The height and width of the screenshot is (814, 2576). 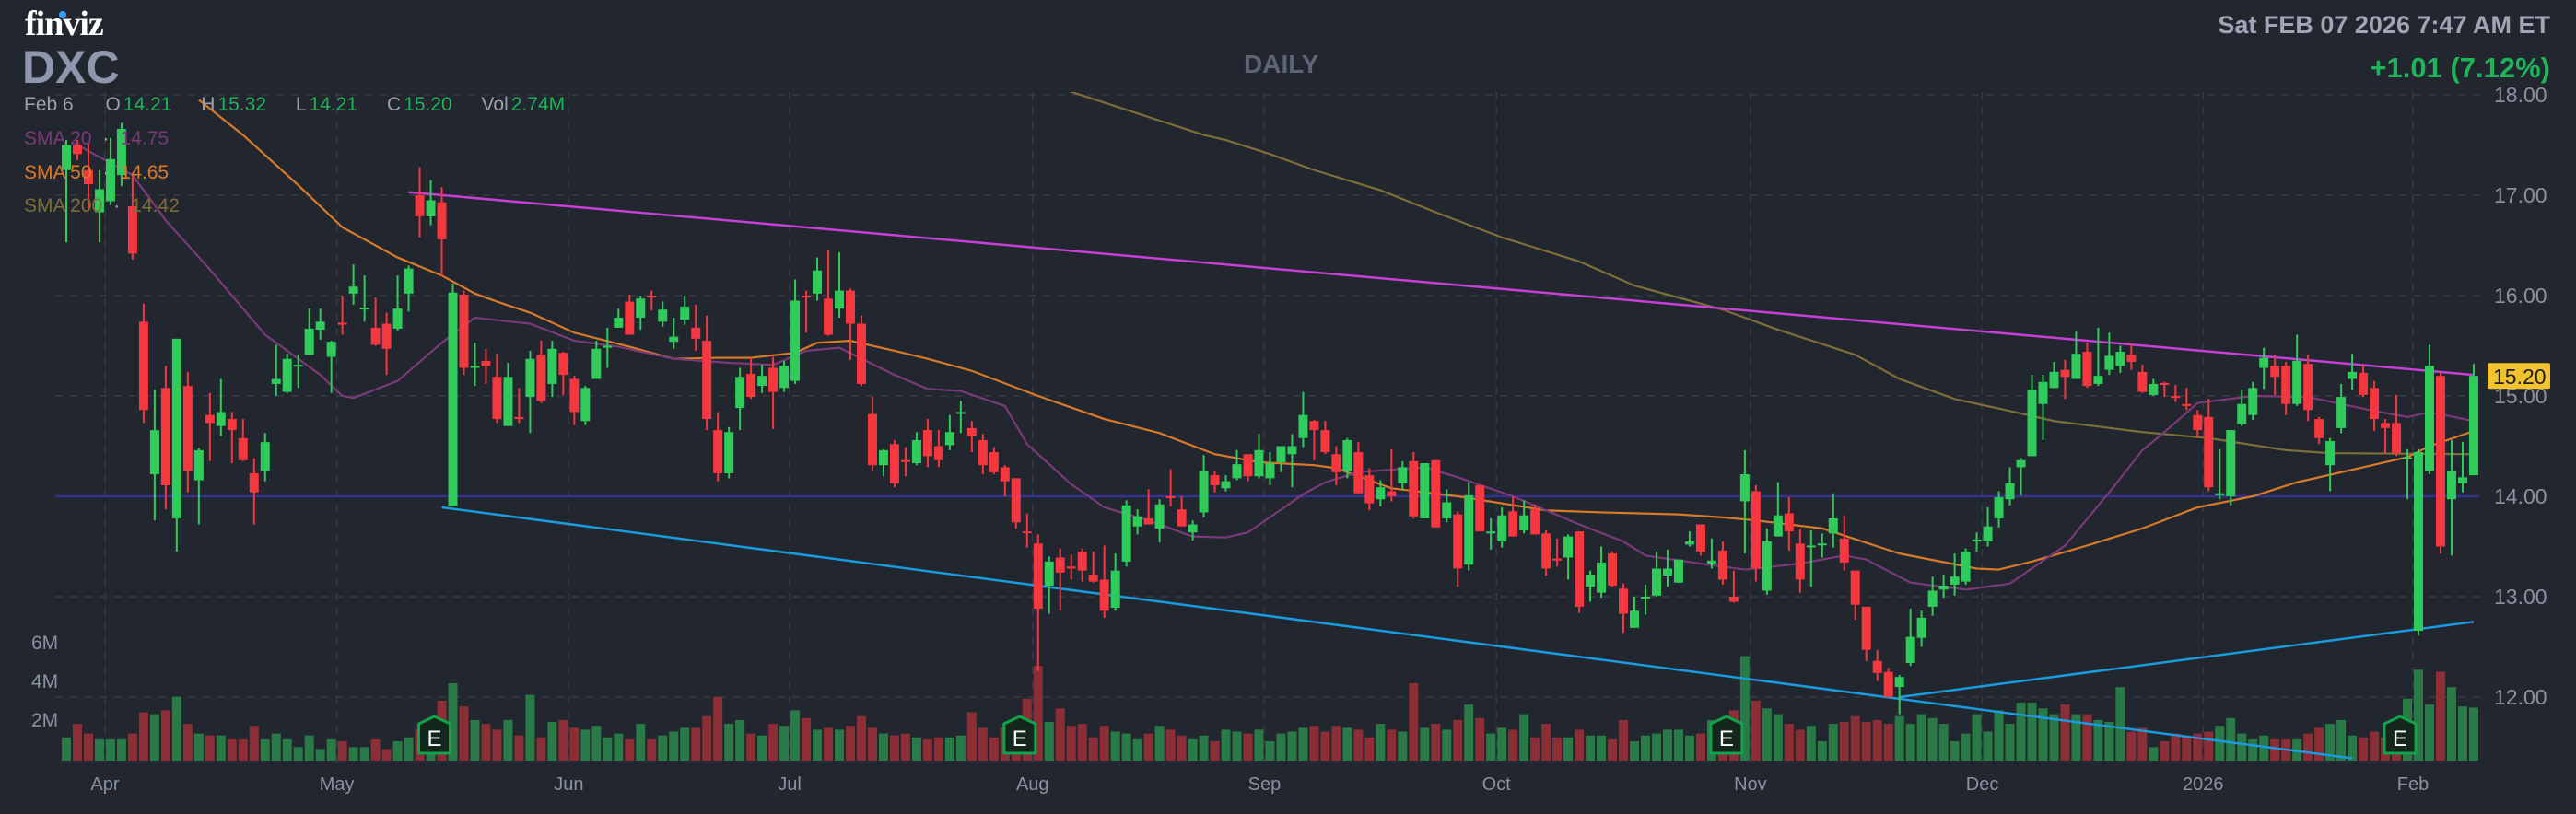 What do you see at coordinates (44, 643) in the screenshot?
I see `volume-tick-label: 6M` at bounding box center [44, 643].